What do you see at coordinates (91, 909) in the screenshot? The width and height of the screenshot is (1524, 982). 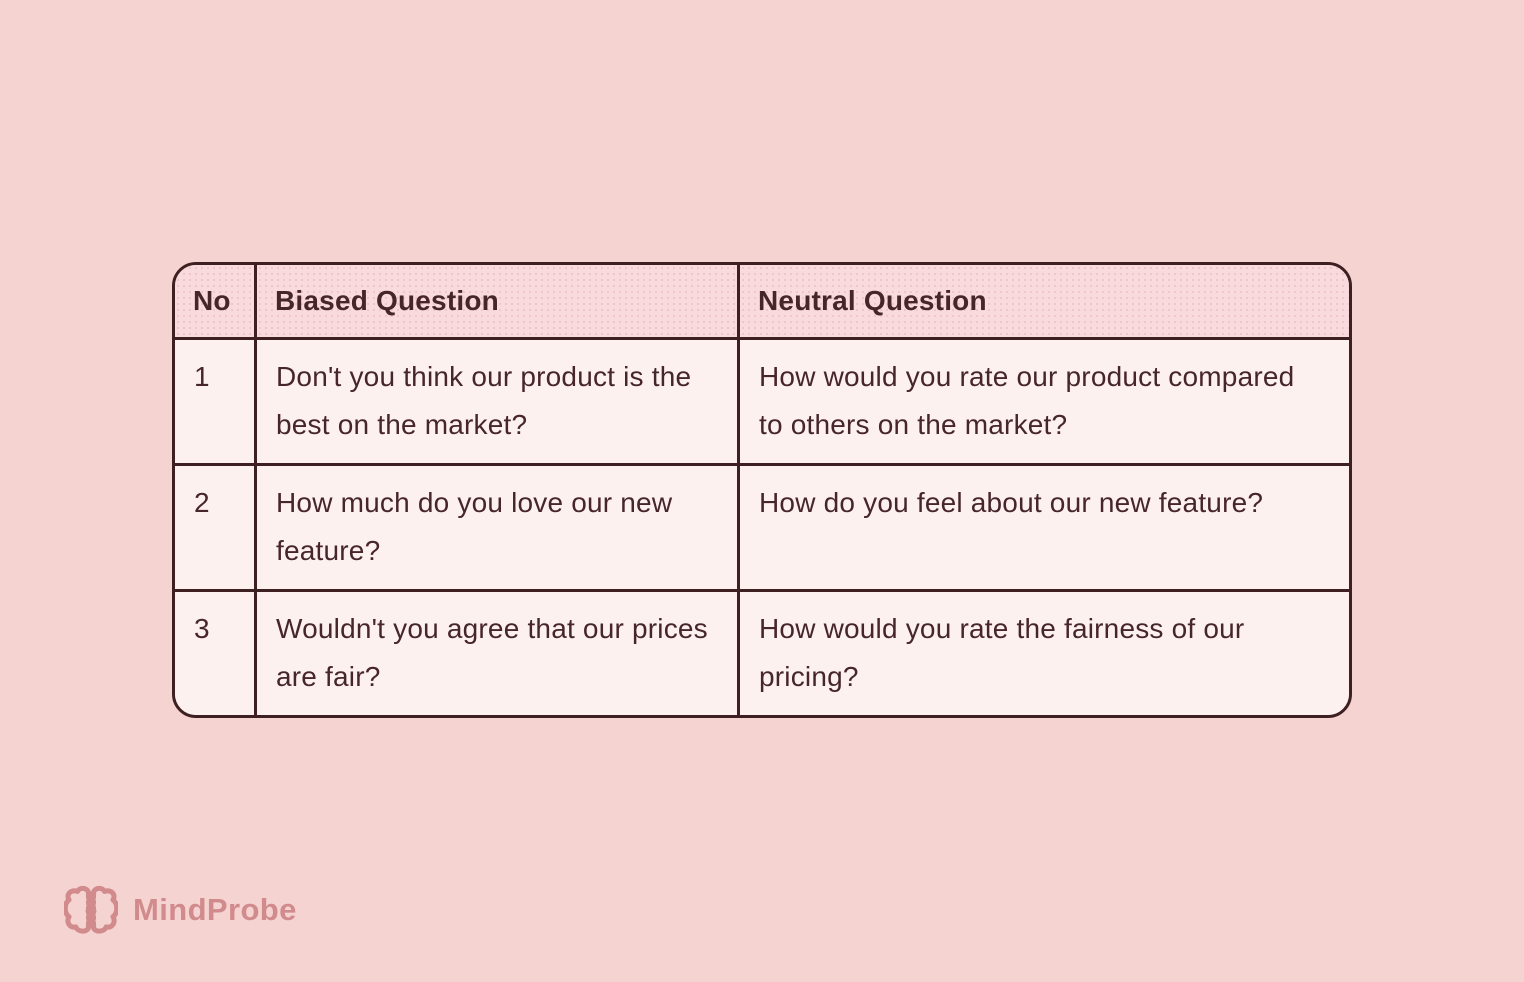 I see `brain-icon` at bounding box center [91, 909].